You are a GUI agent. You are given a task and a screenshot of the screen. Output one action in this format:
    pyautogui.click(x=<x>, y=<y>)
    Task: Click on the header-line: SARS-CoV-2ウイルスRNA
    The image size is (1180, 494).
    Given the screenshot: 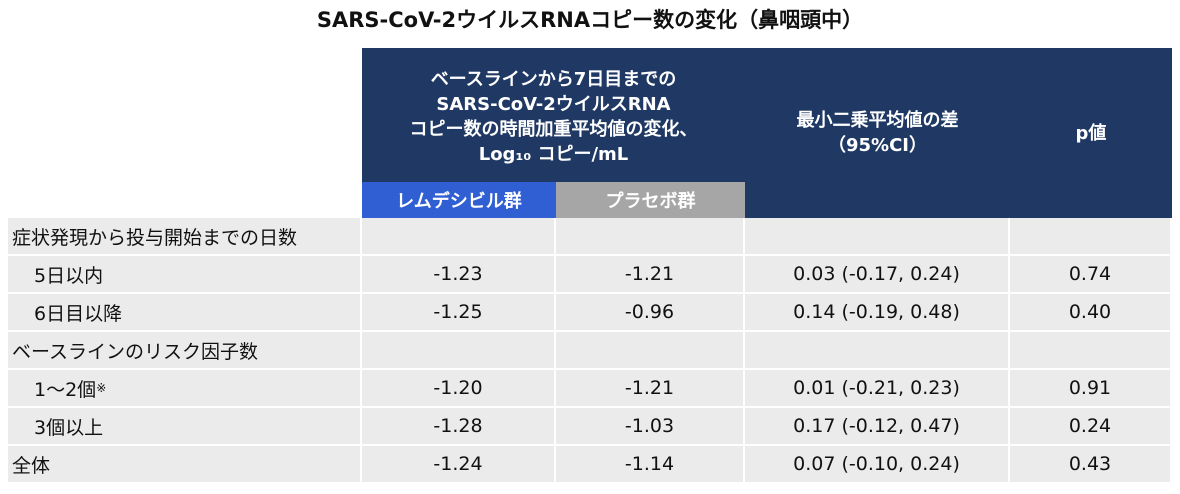 What is the action you would take?
    pyautogui.click(x=553, y=104)
    